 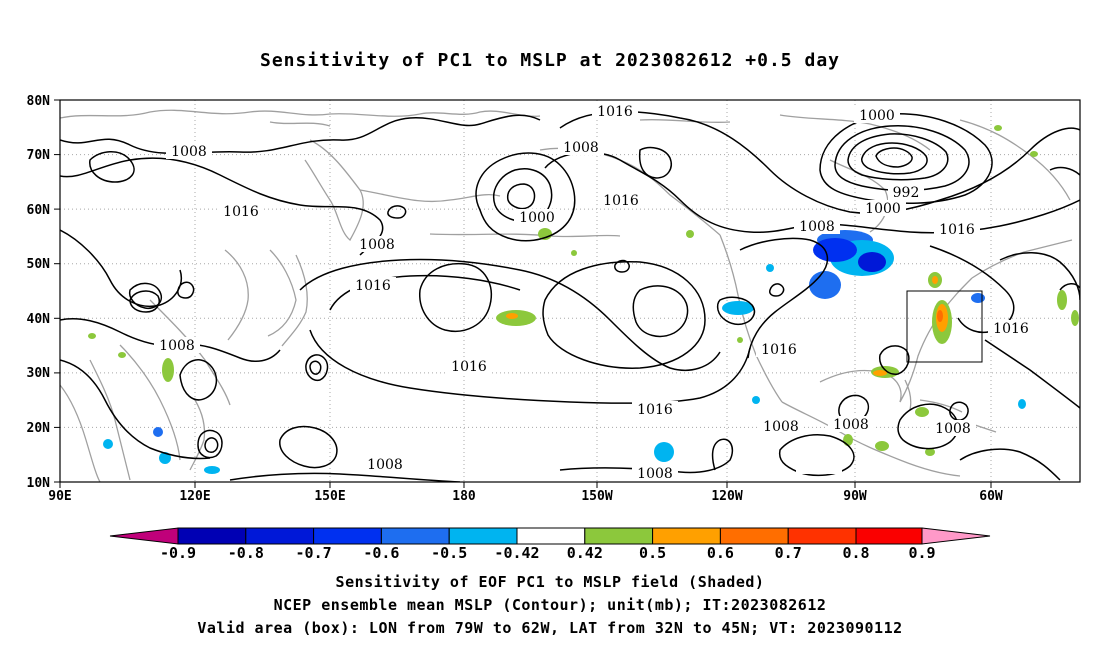 I want to click on lat-tick-label: 80N, so click(x=39, y=101).